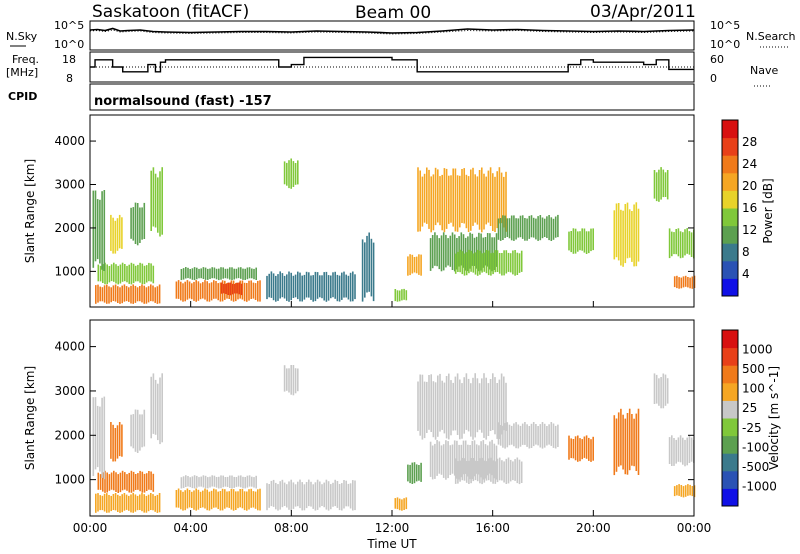  I want to click on colorbar-cell, so click(730, 497).